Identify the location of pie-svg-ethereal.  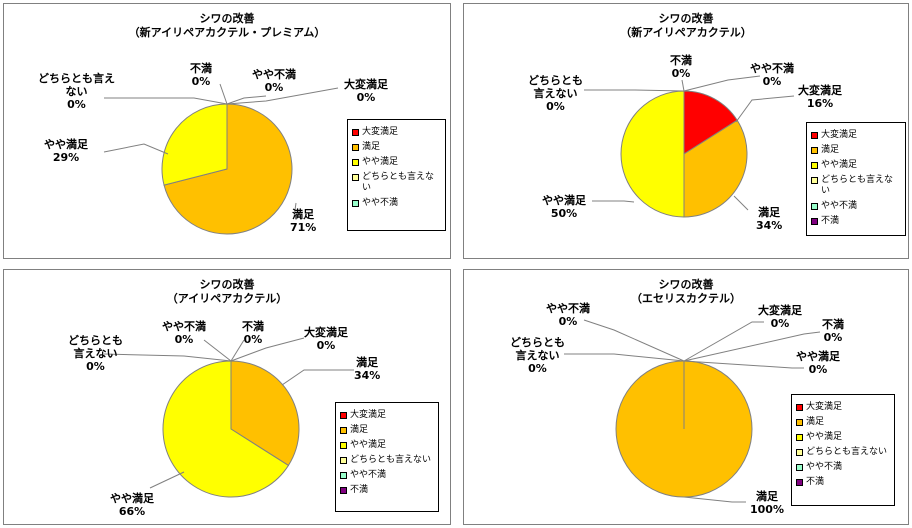
(692, 411).